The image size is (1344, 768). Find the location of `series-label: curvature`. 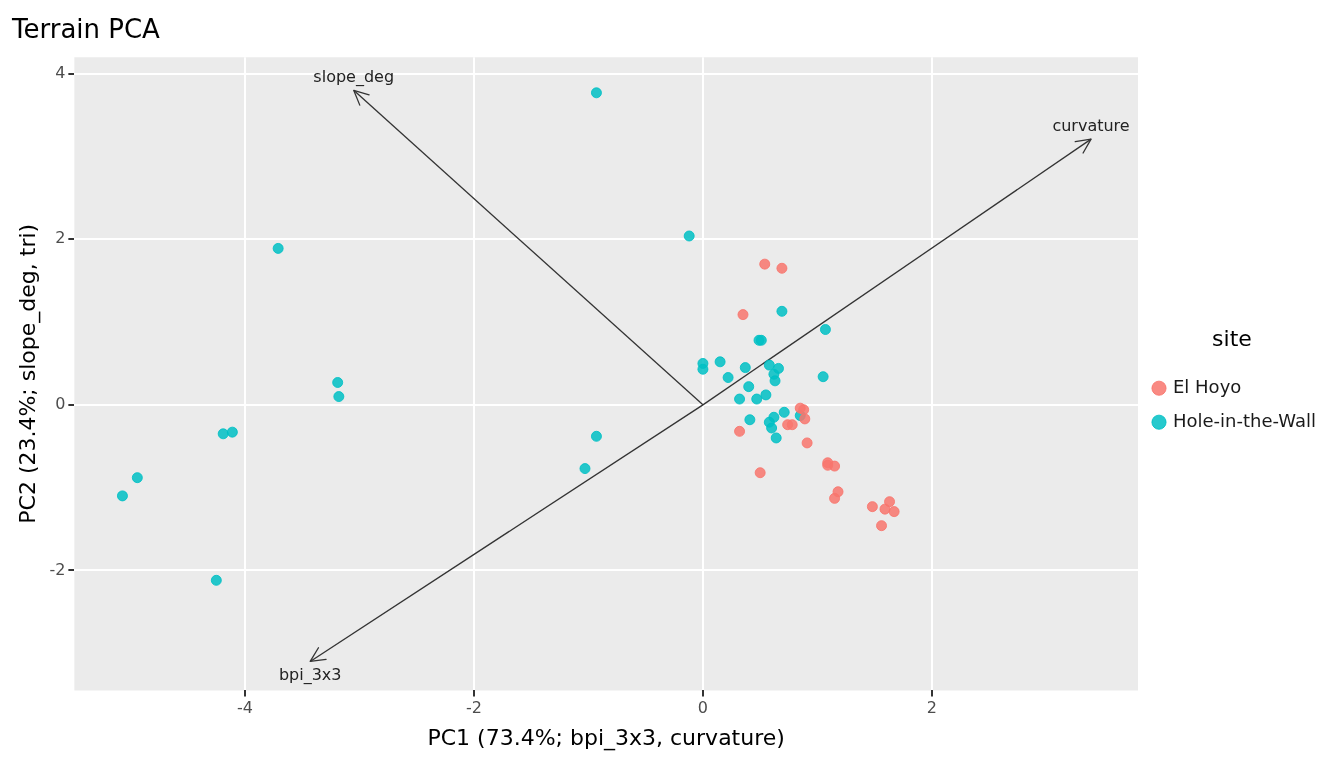

series-label: curvature is located at coordinates (1091, 126).